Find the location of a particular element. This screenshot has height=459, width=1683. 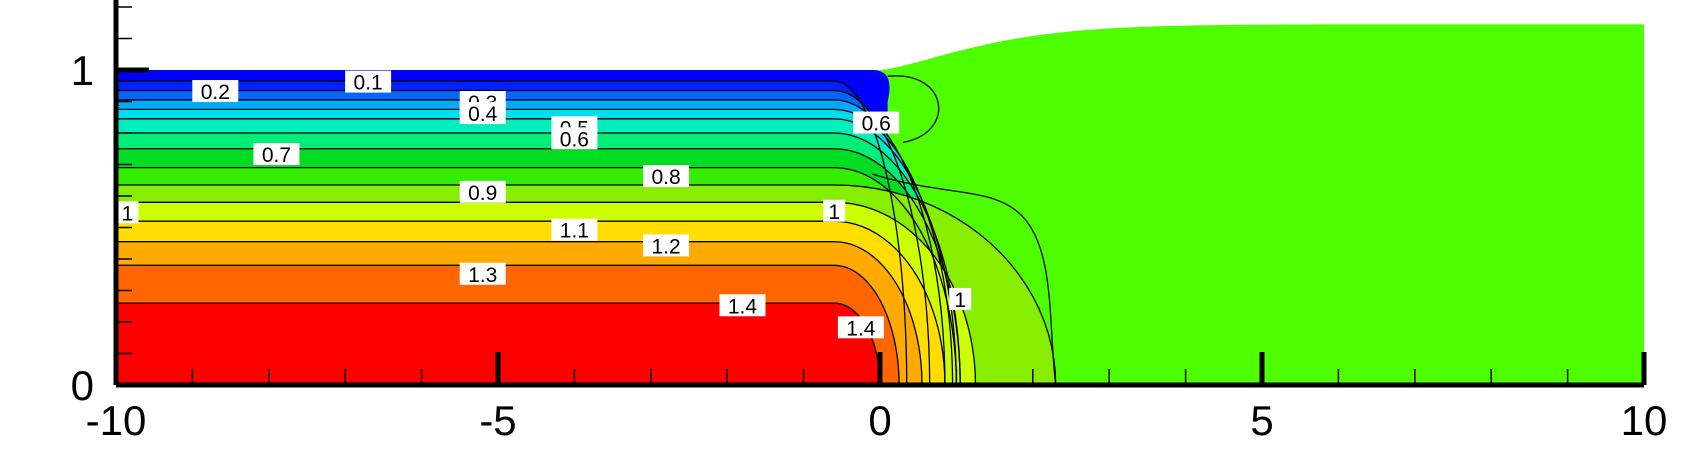

svg-text: 0.4 is located at coordinates (483, 114).